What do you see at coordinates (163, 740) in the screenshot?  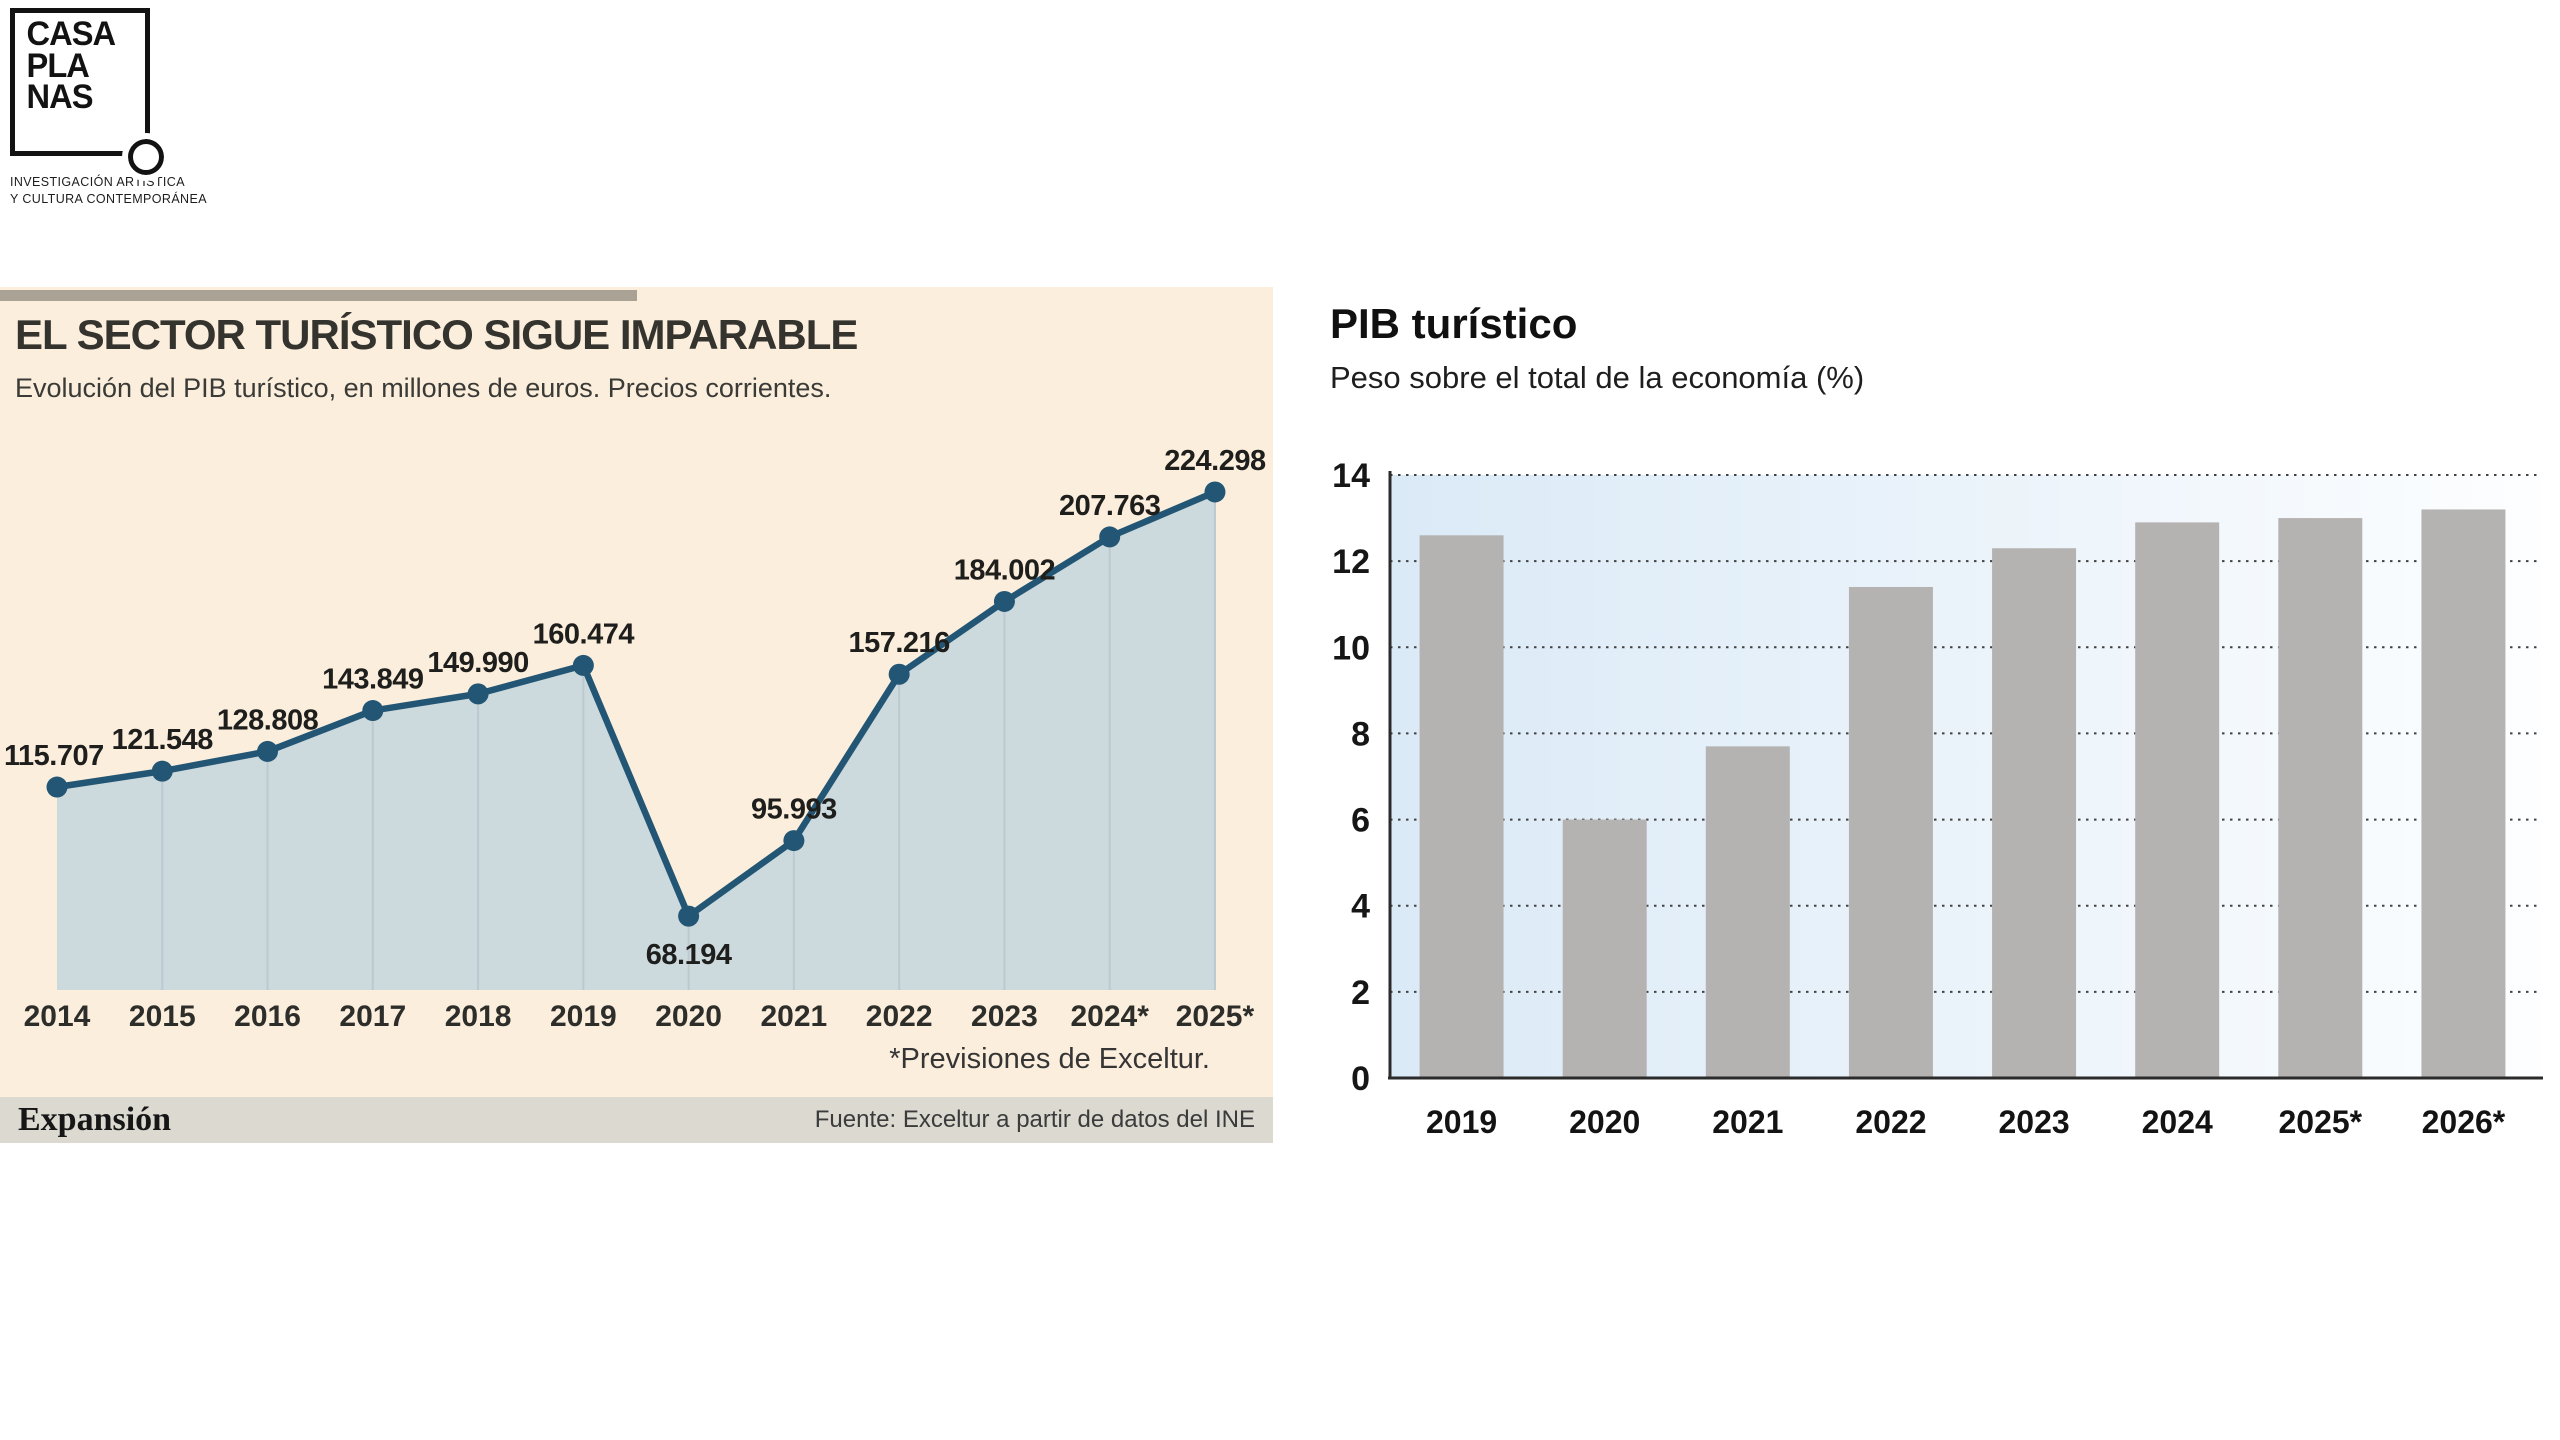 I see `svg-text: 121.548` at bounding box center [163, 740].